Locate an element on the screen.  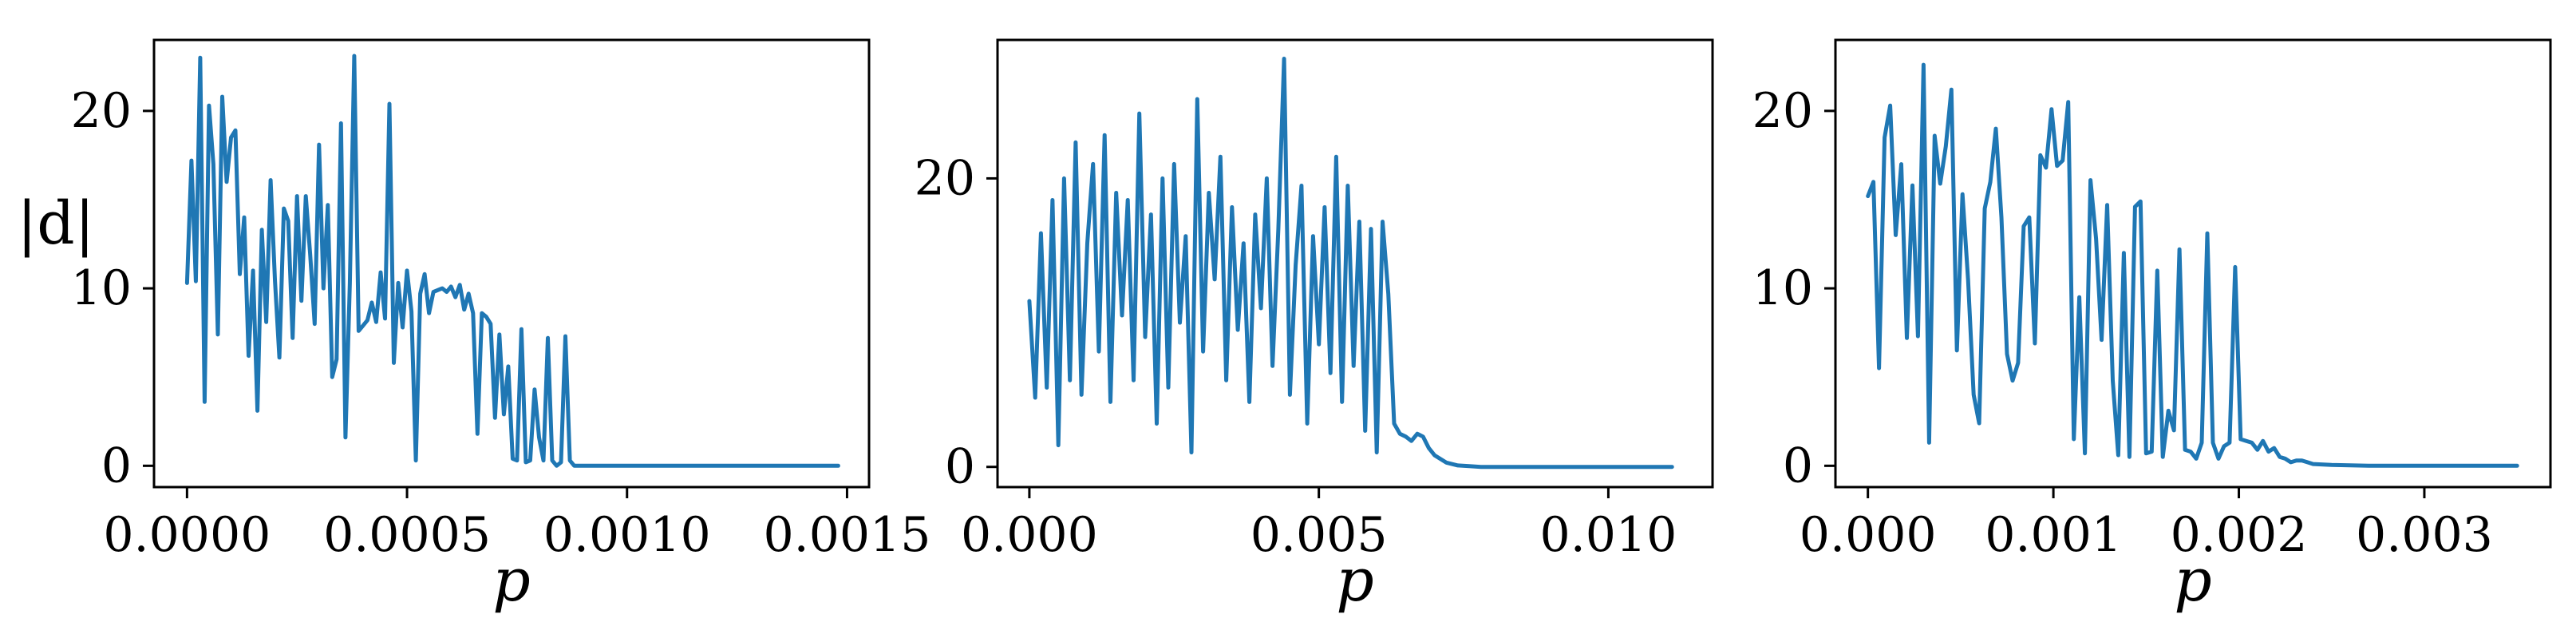
x-tick-label: 0.005 is located at coordinates (1319, 535).